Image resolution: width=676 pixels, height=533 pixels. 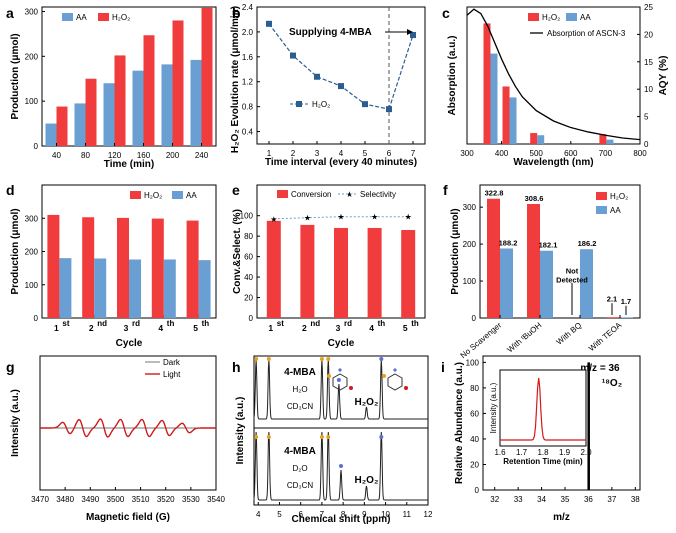 What do you see at coordinates (648, 7) in the screenshot?
I see `y-tick-label: 25` at bounding box center [648, 7].